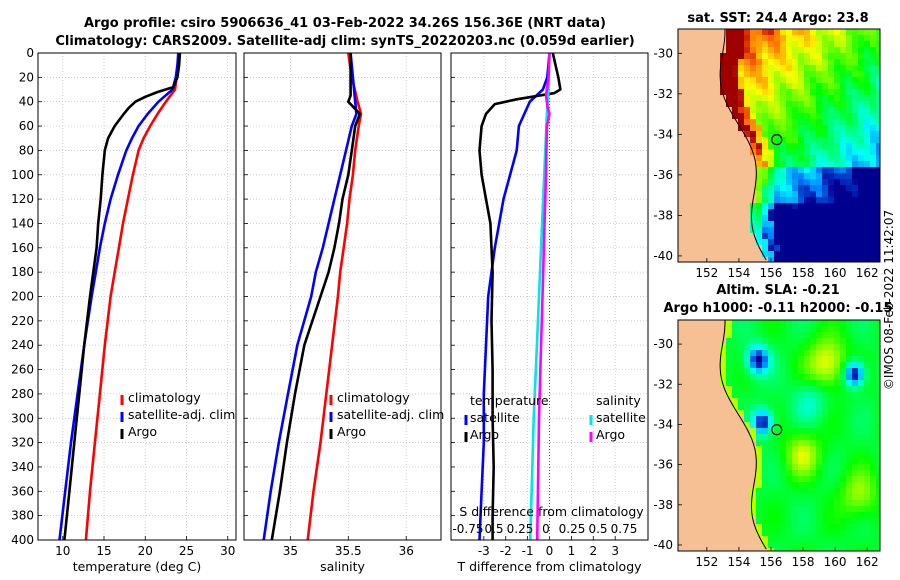  I want to click on temp-ytick-label: 120, so click(22, 199).